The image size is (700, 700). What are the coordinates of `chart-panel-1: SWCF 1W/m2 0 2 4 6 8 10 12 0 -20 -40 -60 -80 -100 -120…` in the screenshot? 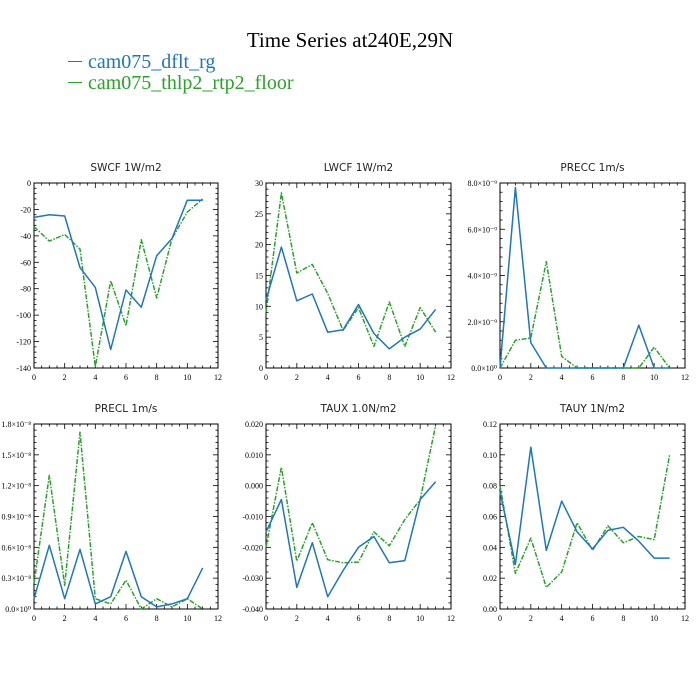 It's located at (119, 272).